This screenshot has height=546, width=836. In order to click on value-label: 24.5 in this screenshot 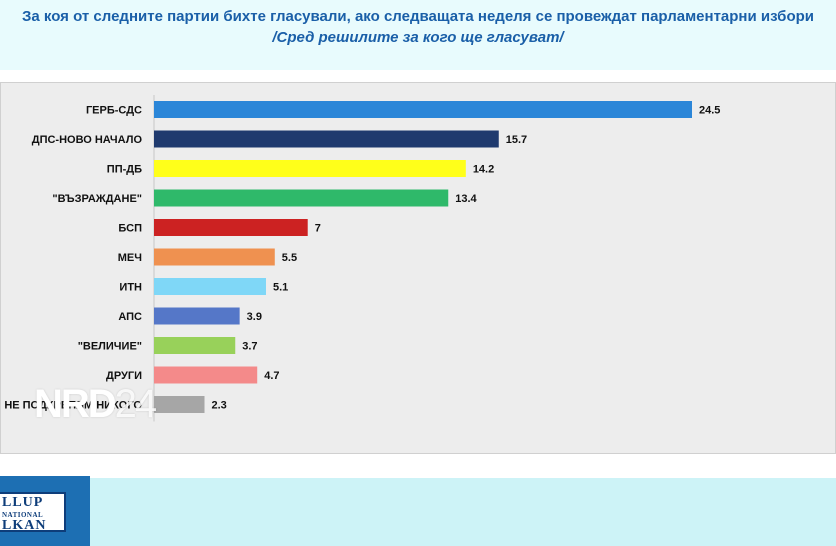, I will do `click(709, 111)`.